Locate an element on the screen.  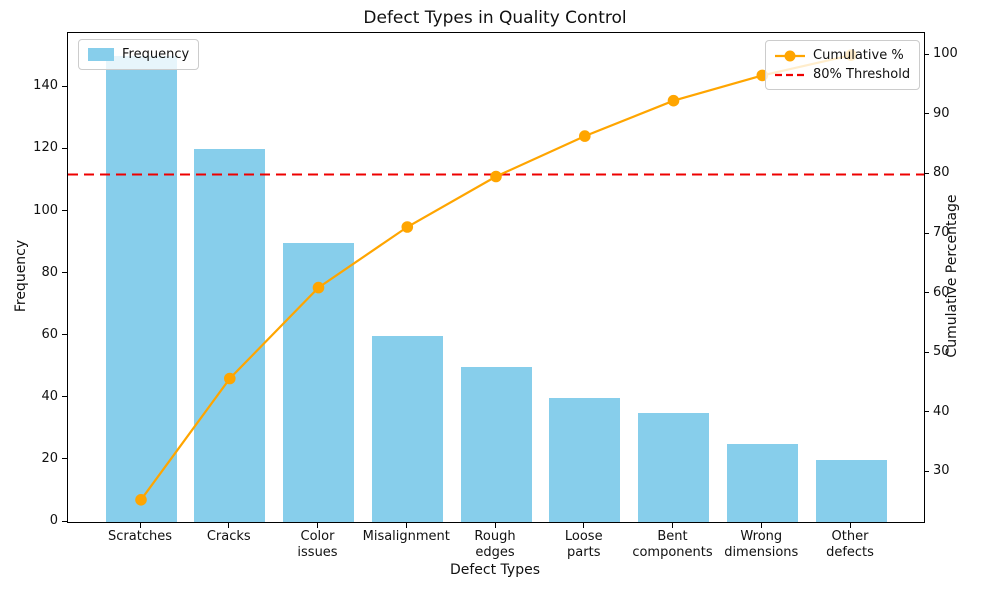
legend-frequency: Frequency is located at coordinates (139, 54).